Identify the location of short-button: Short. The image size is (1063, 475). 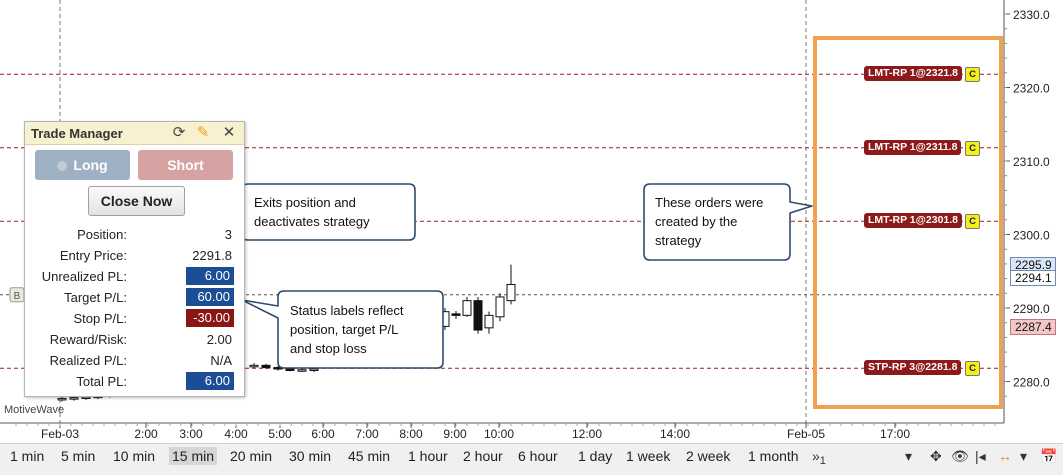
(185, 165).